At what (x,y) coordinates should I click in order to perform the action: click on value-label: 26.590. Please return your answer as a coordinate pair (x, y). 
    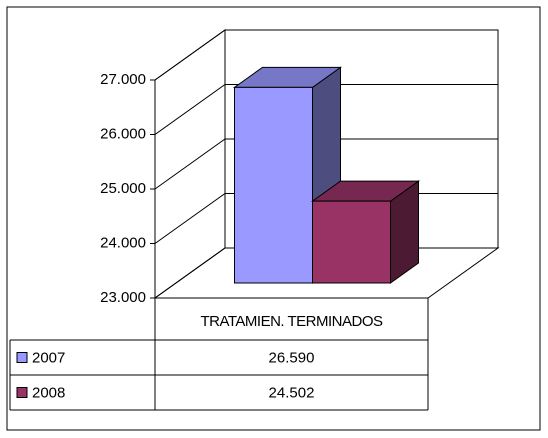
    Looking at the image, I should click on (292, 357).